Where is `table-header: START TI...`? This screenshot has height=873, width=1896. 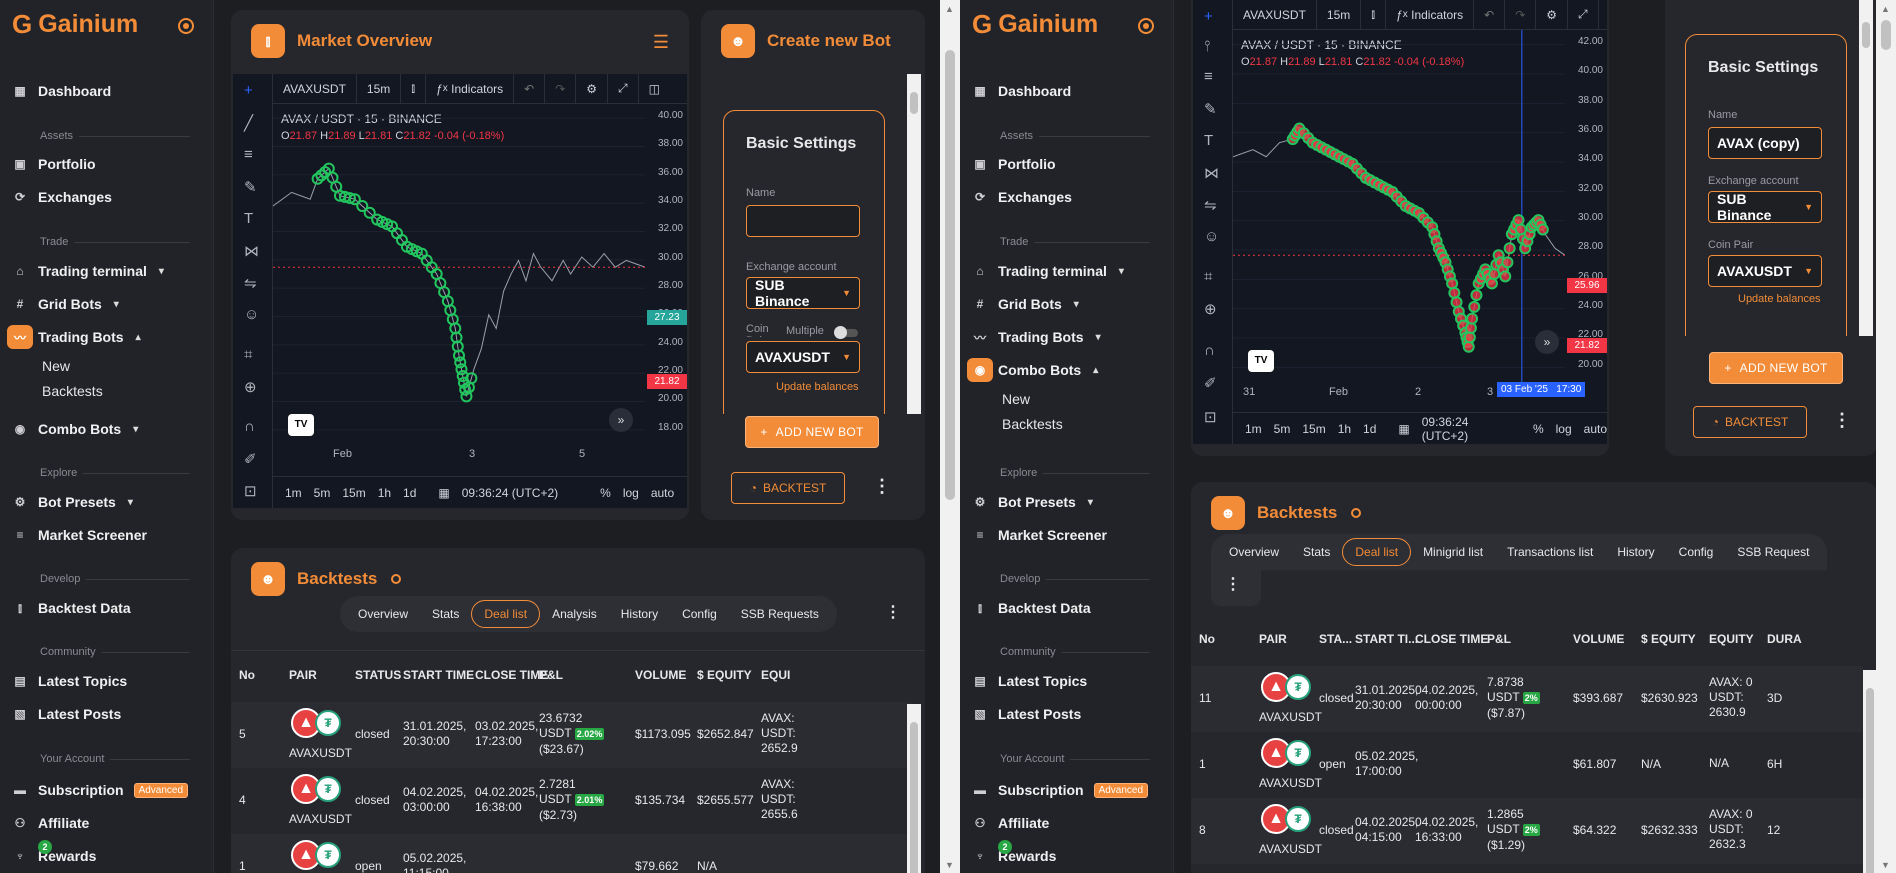 table-header: START TI... is located at coordinates (1387, 639).